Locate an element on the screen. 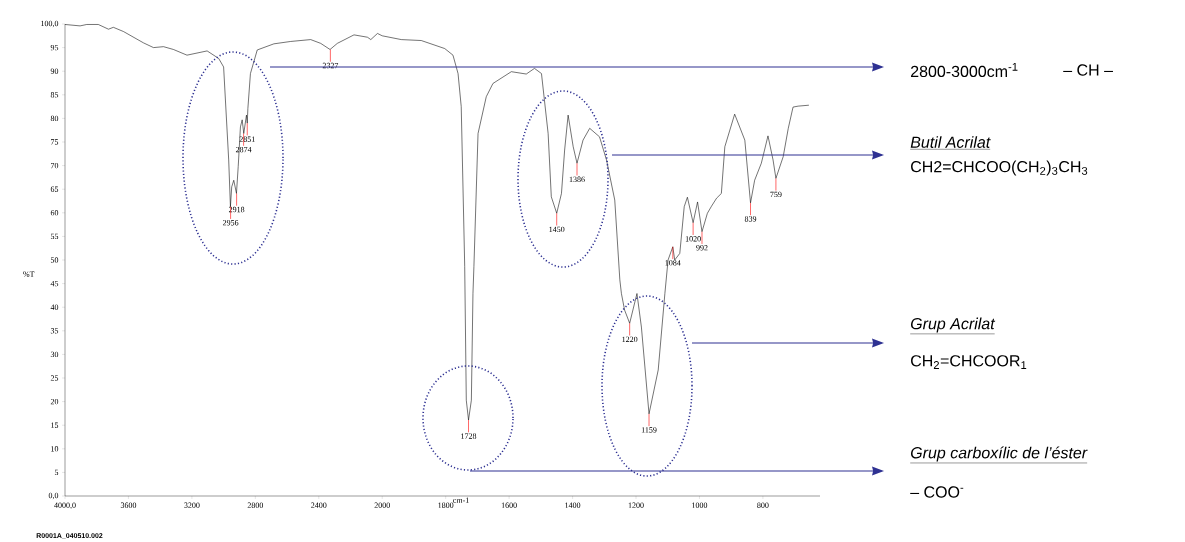 Image resolution: width=1185 pixels, height=542 pixels. annotation: 1084 is located at coordinates (673, 263).